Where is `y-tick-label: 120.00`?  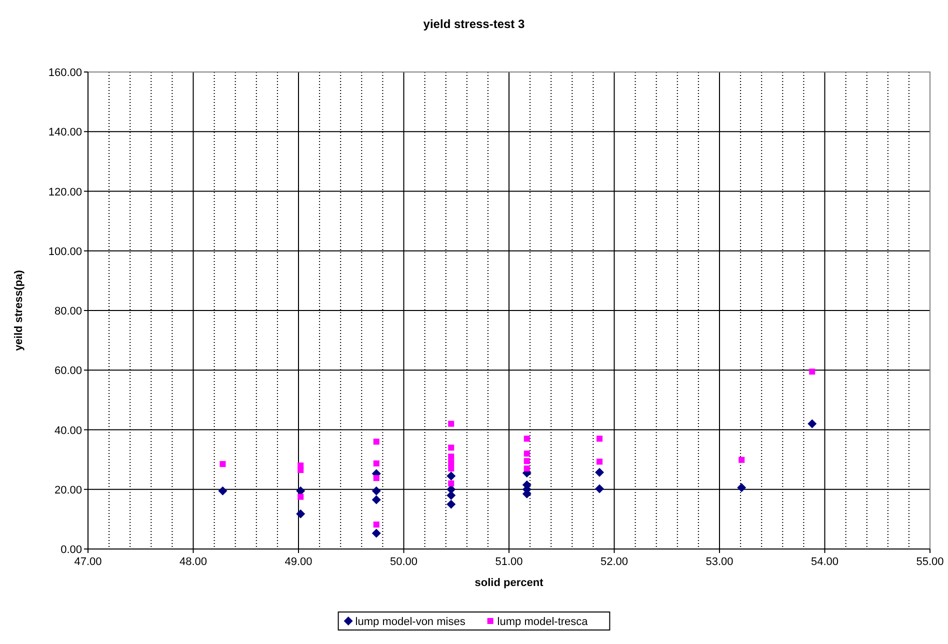
y-tick-label: 120.00 is located at coordinates (65, 192).